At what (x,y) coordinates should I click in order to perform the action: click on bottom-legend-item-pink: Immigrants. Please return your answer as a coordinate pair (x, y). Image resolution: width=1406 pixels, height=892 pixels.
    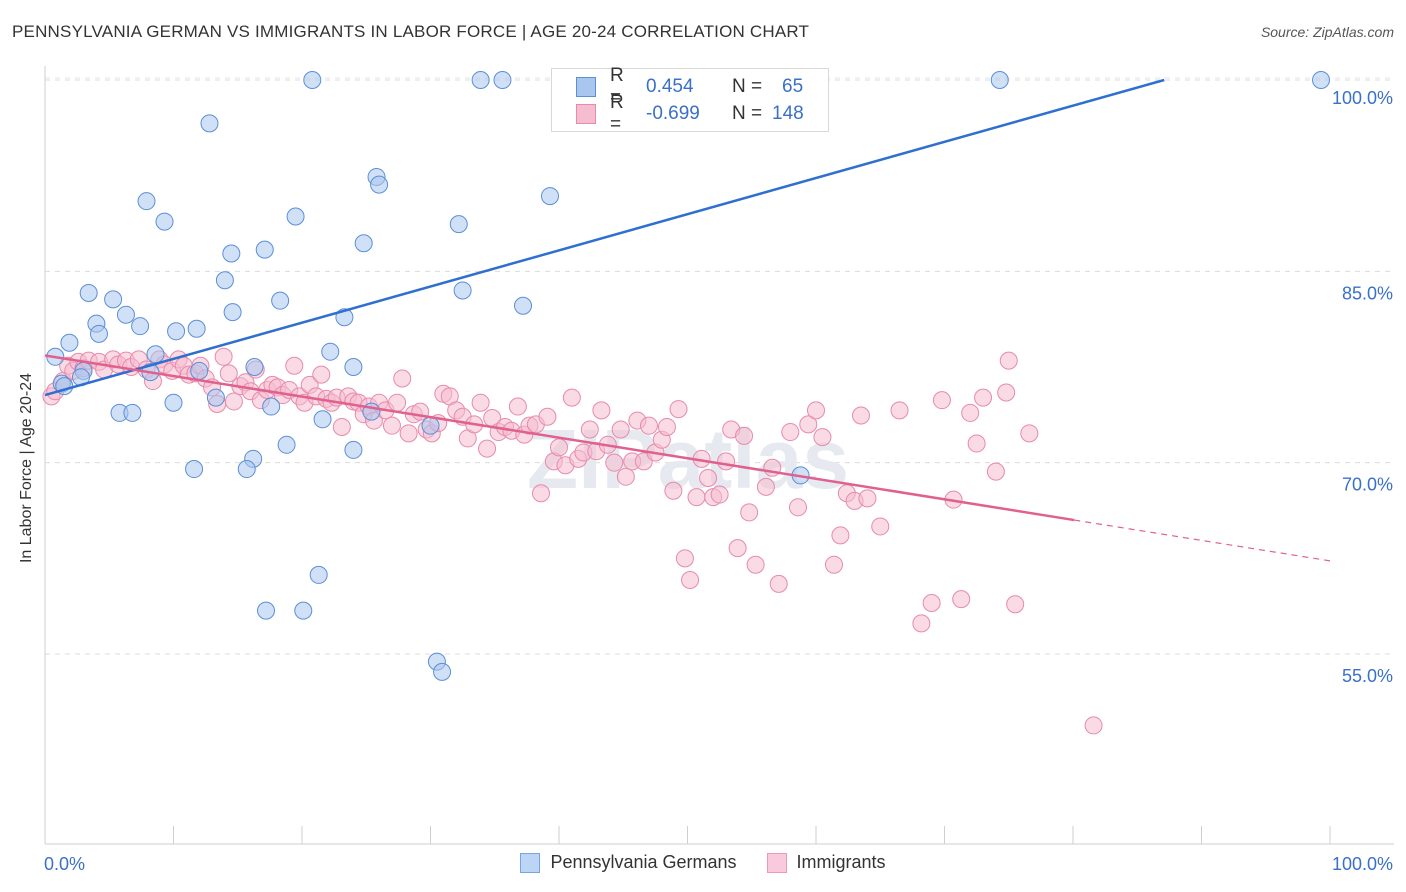
    Looking at the image, I should click on (826, 862).